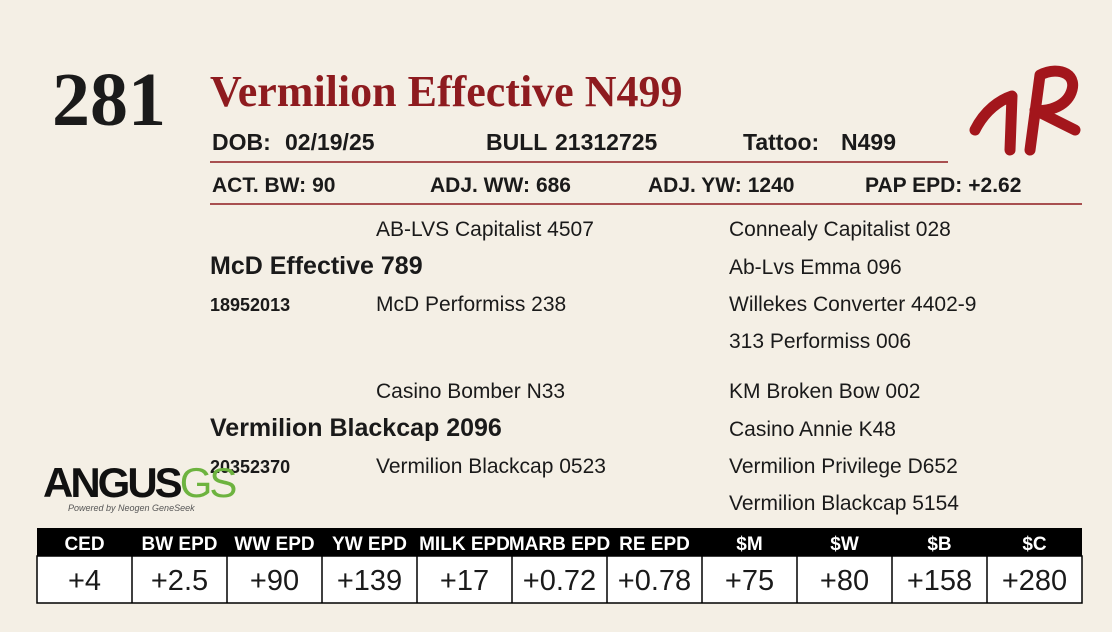 This screenshot has width=1112, height=632. What do you see at coordinates (994, 185) in the screenshot?
I see `performance-value: +2.62` at bounding box center [994, 185].